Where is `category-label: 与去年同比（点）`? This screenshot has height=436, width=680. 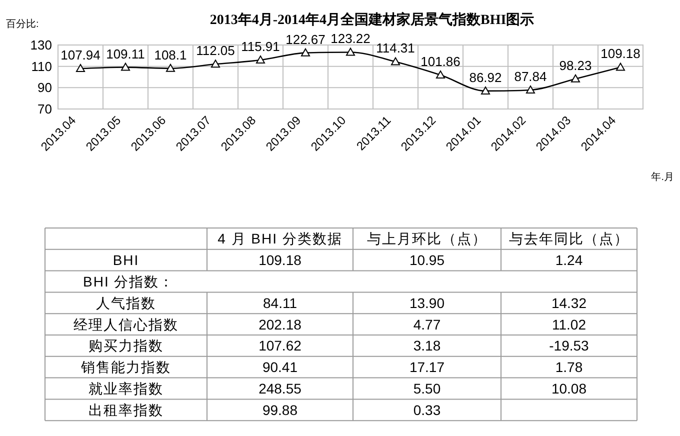
category-label: 与去年同比（点） is located at coordinates (569, 238).